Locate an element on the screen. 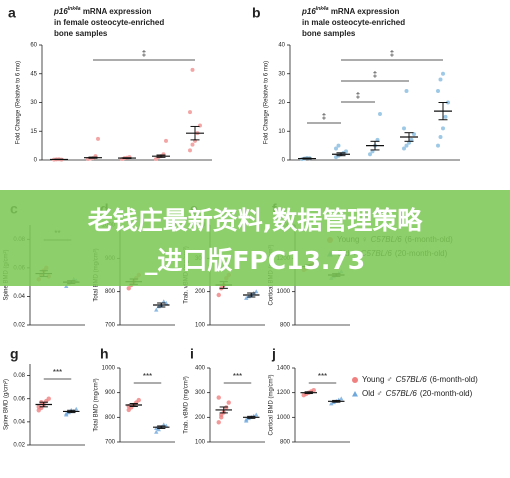  y-tick-label: 45 is located at coordinates (33, 74).